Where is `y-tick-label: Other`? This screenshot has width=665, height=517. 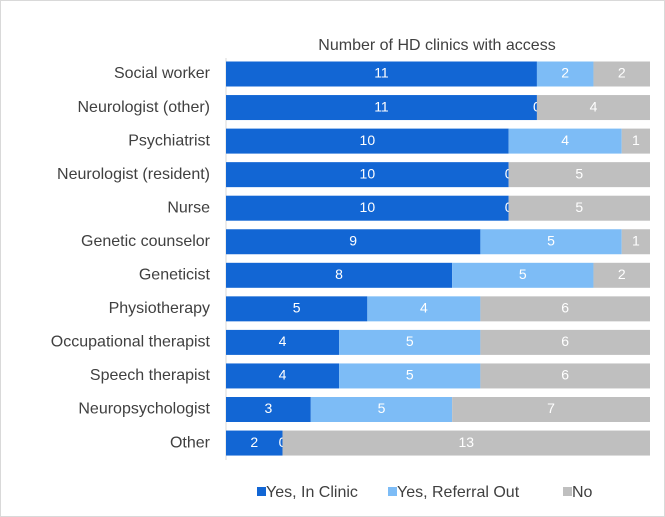
y-tick-label: Other is located at coordinates (190, 442).